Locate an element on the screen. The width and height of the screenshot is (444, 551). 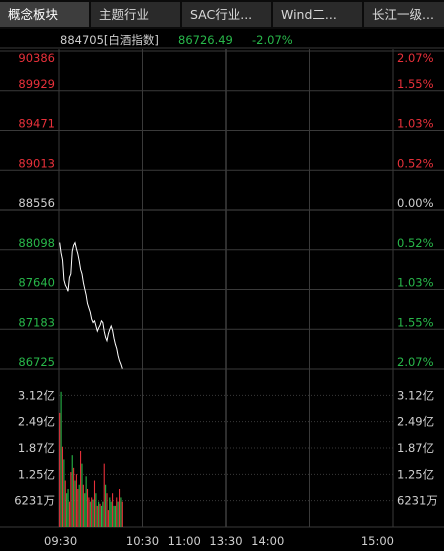
tab-concept-sector: 概念板块 is located at coordinates (44, 14).